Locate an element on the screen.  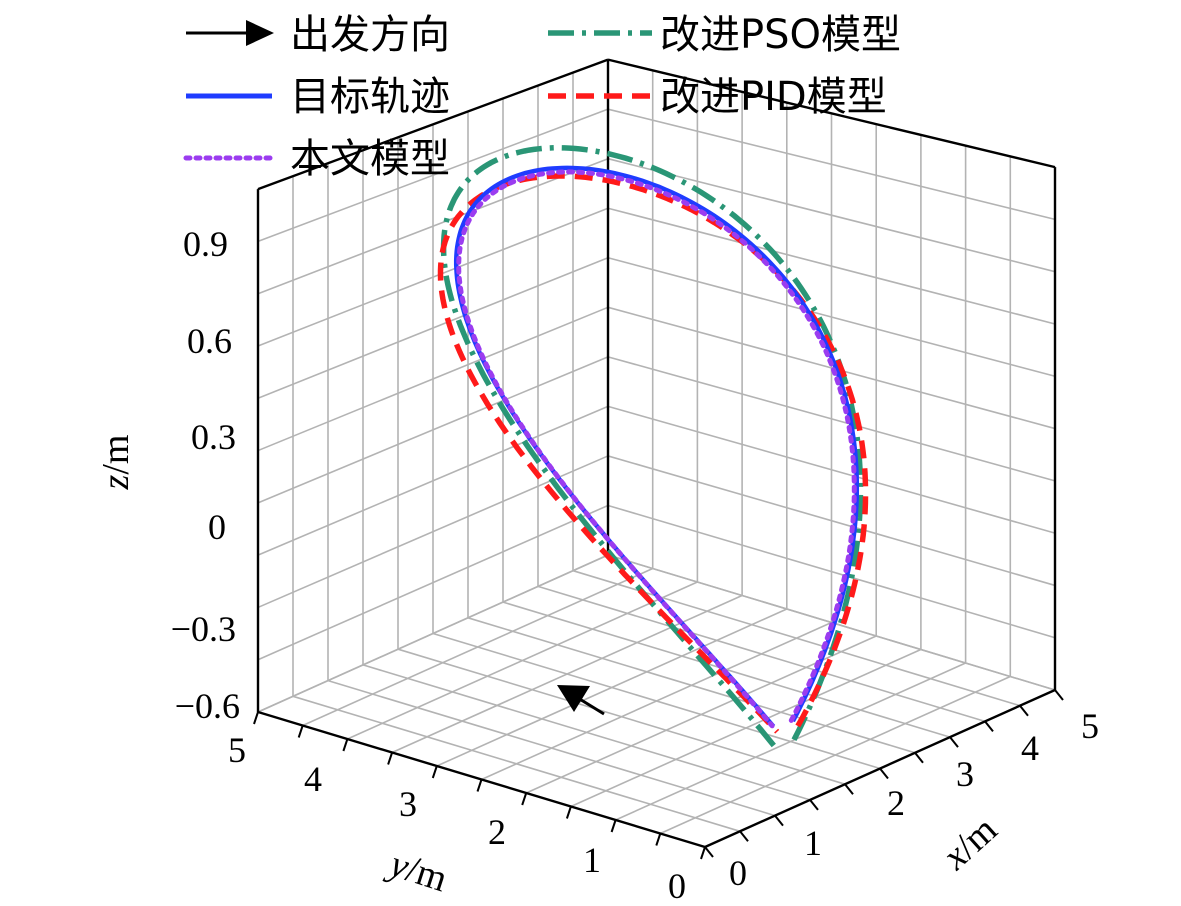
x-axis-title: x/m is located at coordinates (969, 843).